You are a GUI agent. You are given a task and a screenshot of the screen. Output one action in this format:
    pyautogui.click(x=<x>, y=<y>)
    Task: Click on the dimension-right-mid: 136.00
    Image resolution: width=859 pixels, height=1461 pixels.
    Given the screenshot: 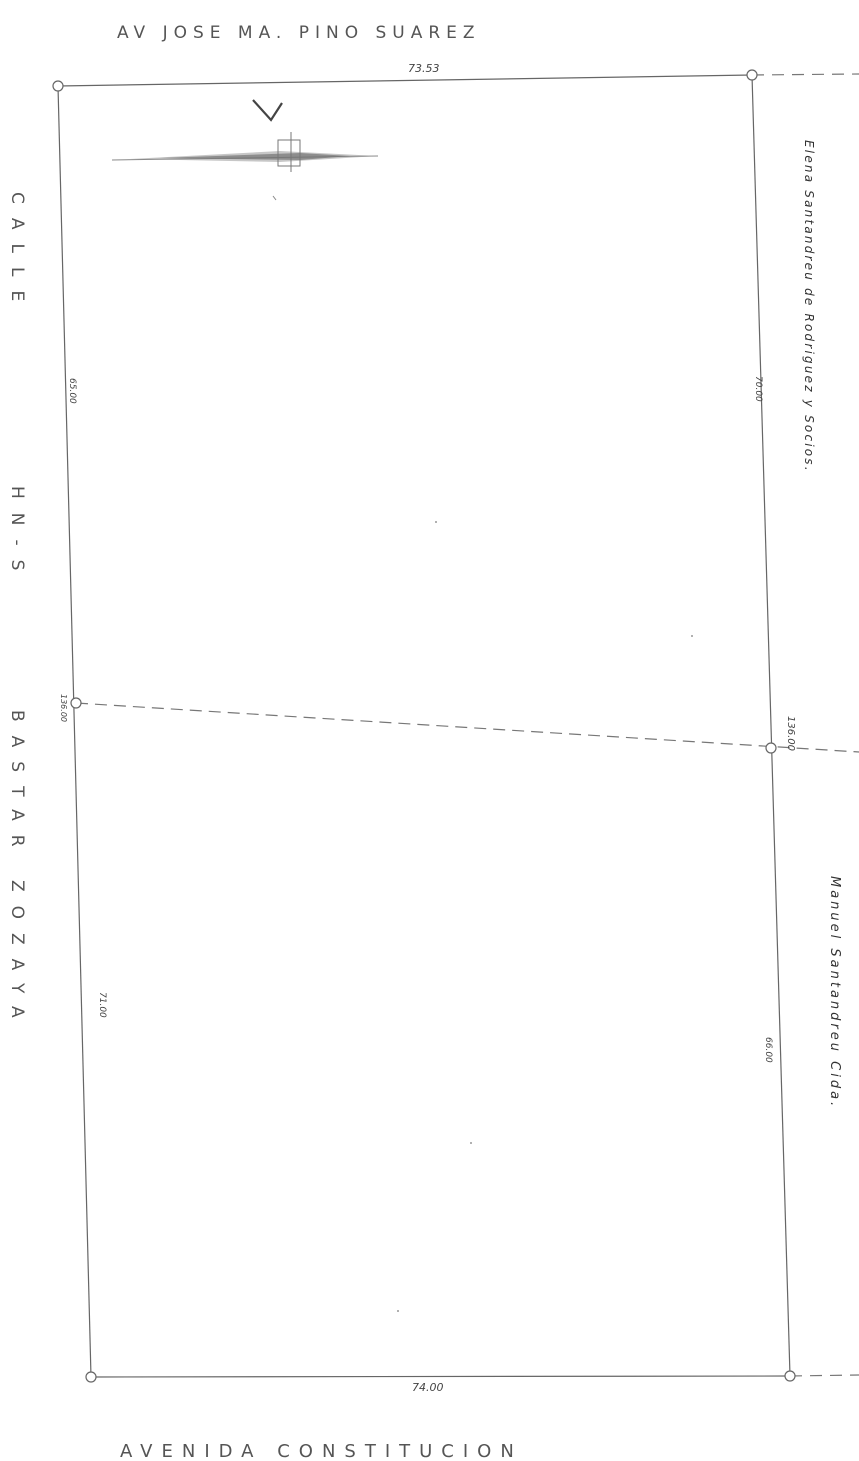 What is the action you would take?
    pyautogui.click(x=790, y=733)
    